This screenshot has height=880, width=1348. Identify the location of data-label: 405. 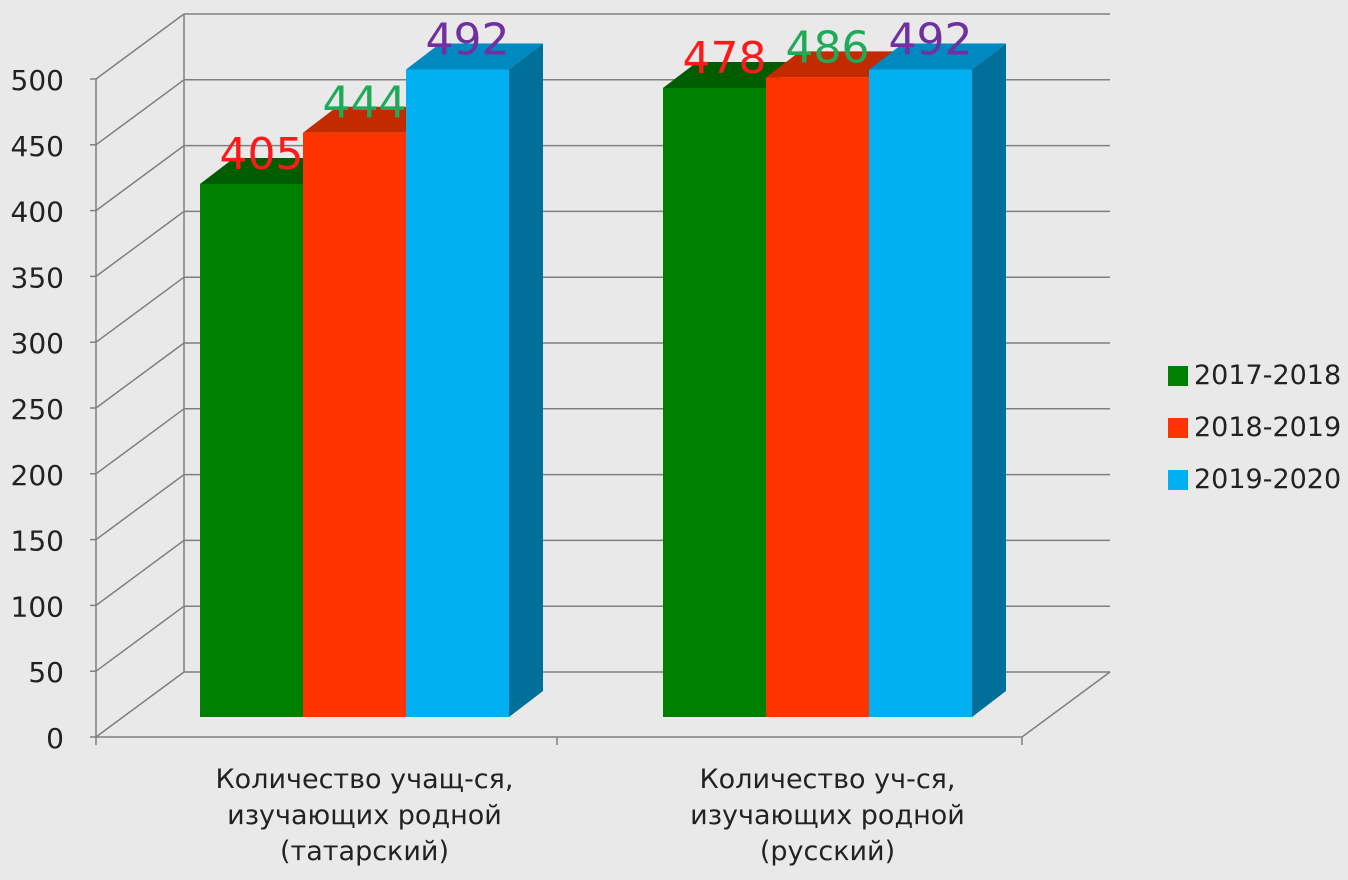
(262, 154).